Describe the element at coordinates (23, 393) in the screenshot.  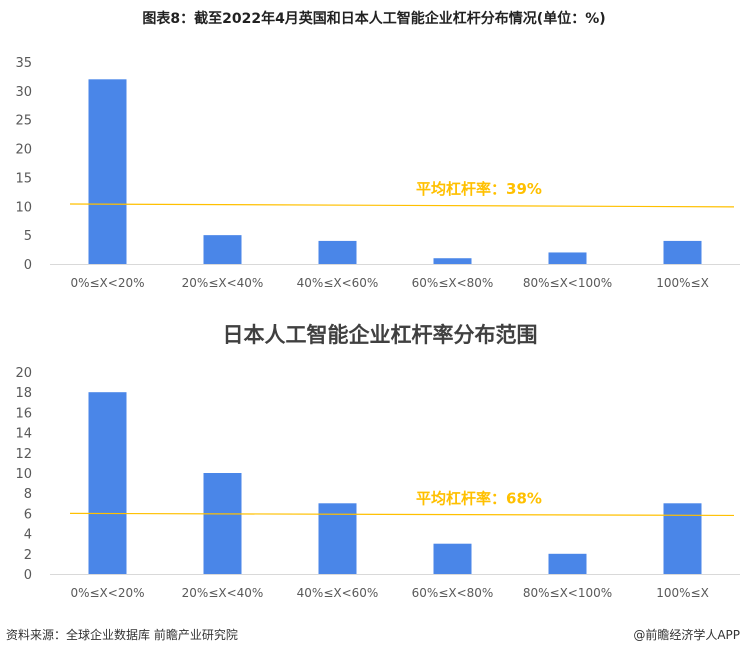
I see `y-tick-label: 18` at that location.